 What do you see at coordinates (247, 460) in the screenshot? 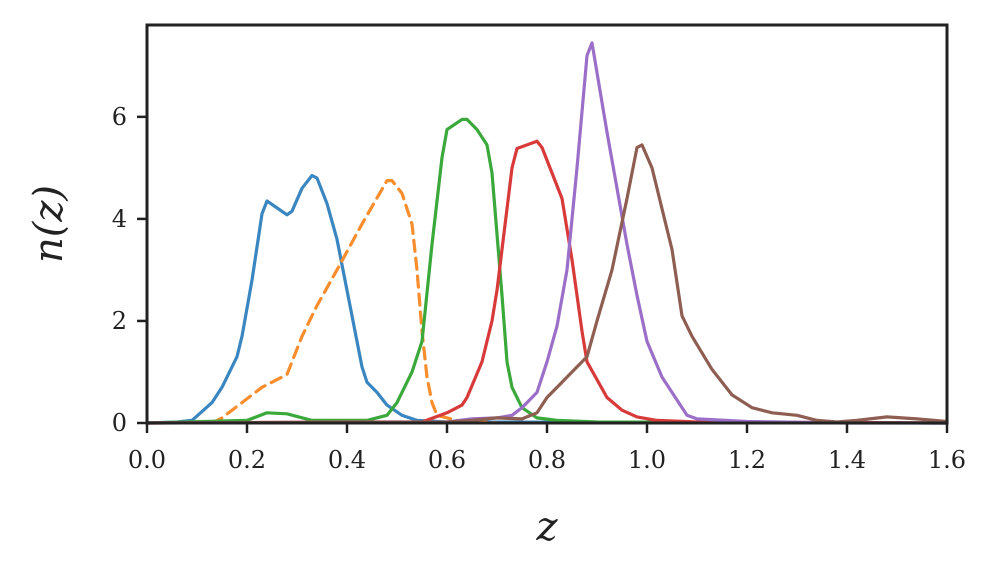
I see `x-tick-label: 0.2` at bounding box center [247, 460].